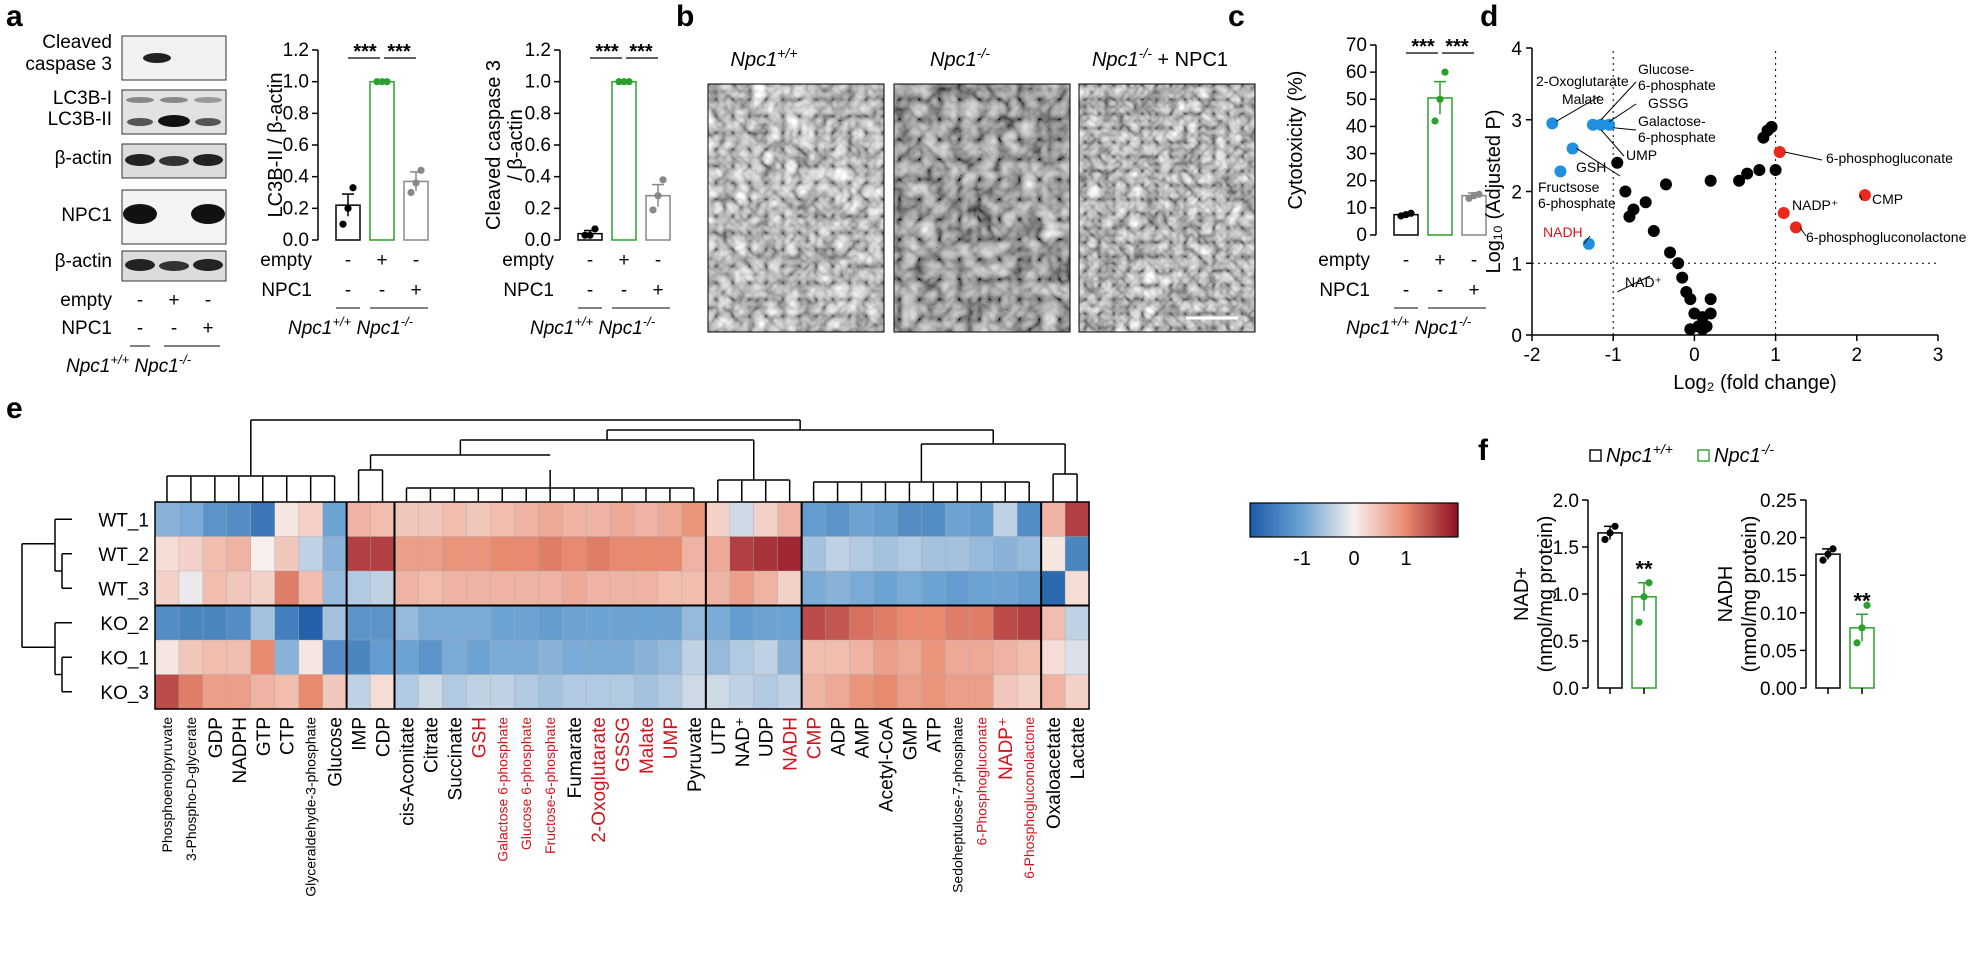  I want to click on blot-label-lc3b-i: LC3B-I, so click(82, 98).